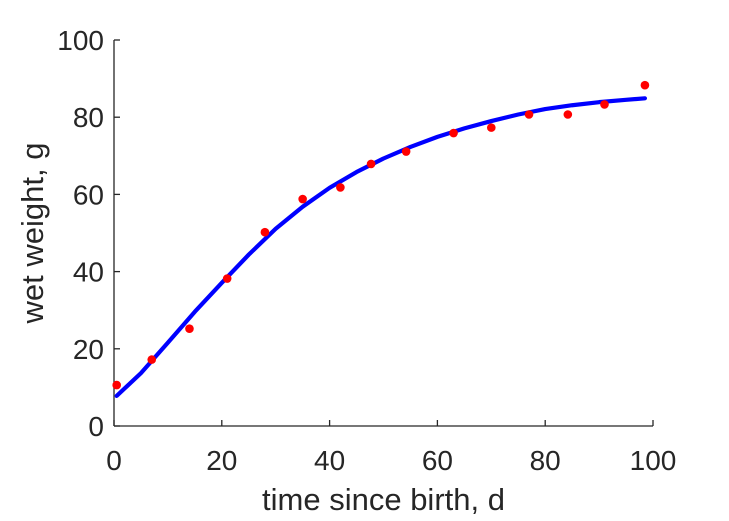  Describe the element at coordinates (88, 233) in the screenshot. I see `y-axis-ticks: 0 20 40 60 80 100` at that location.